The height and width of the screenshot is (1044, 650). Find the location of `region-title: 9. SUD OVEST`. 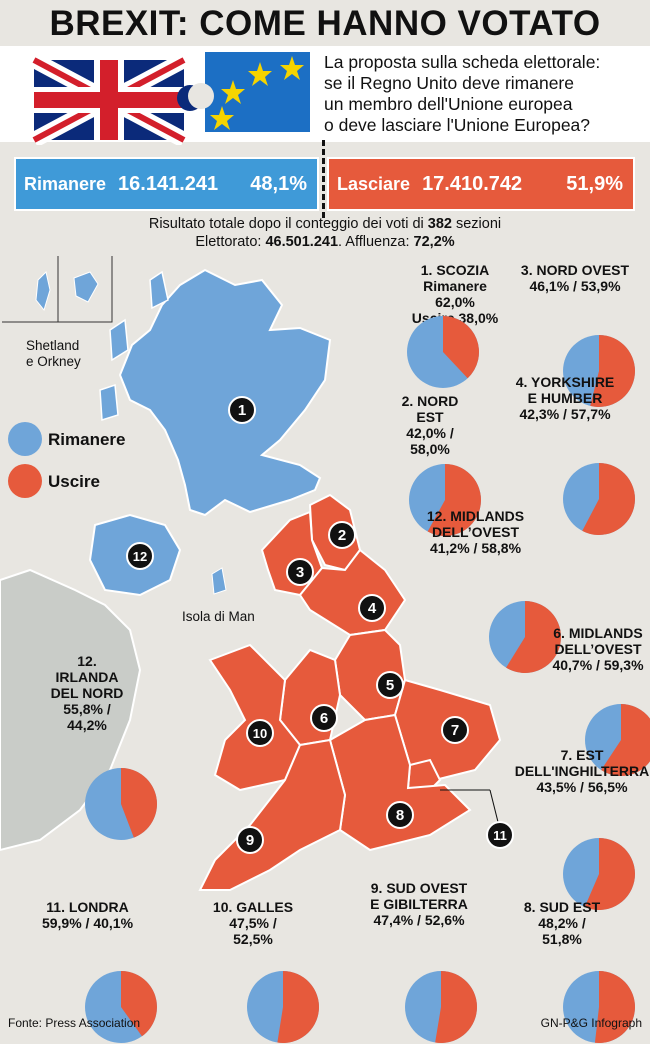

region-title: 9. SUD OVEST is located at coordinates (419, 888).